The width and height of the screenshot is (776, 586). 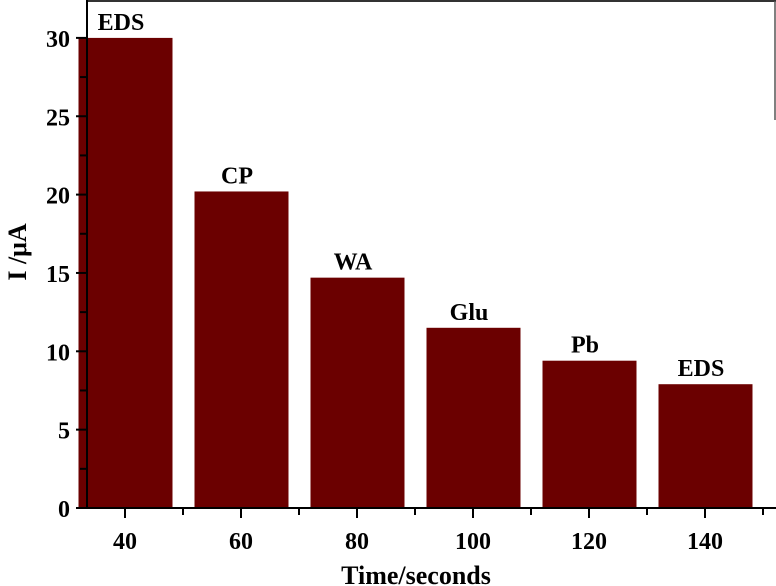 What do you see at coordinates (705, 542) in the screenshot?
I see `x-tick-label: 140` at bounding box center [705, 542].